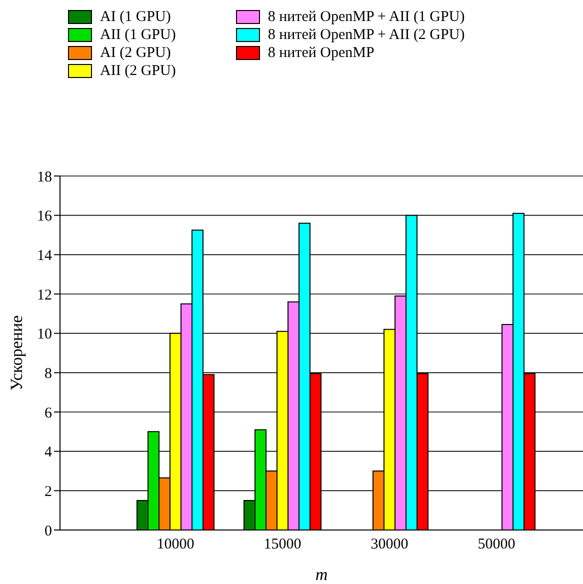  What do you see at coordinates (48, 374) in the screenshot?
I see `y-tick-label: 8` at bounding box center [48, 374].